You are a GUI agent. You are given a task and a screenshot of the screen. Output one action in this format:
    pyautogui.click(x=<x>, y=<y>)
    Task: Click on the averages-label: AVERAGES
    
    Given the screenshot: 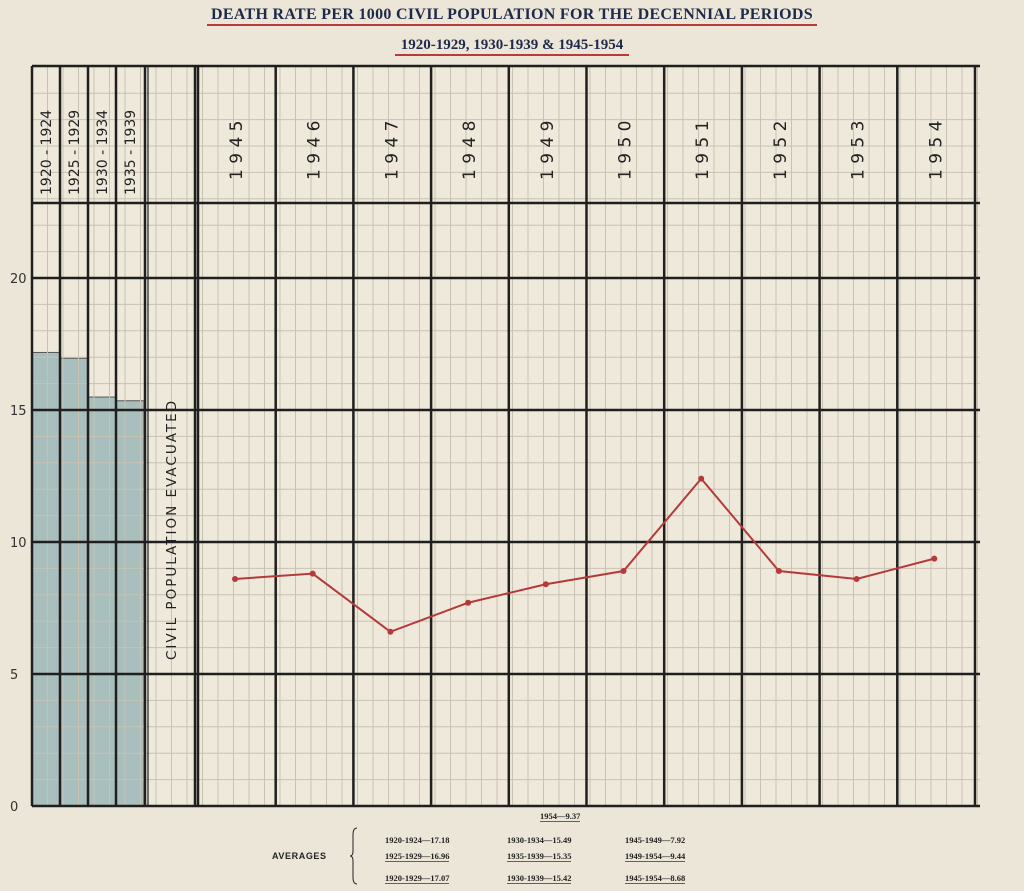 What is the action you would take?
    pyautogui.click(x=299, y=856)
    